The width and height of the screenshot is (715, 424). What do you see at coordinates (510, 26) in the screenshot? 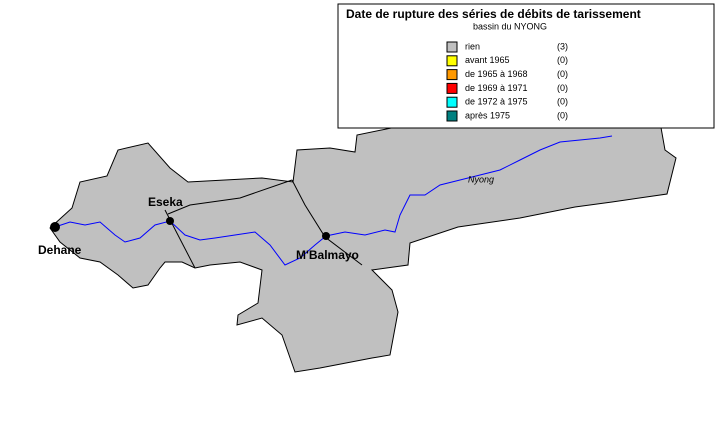
I see `legend-subtitle: bassin du NYONG` at bounding box center [510, 26].